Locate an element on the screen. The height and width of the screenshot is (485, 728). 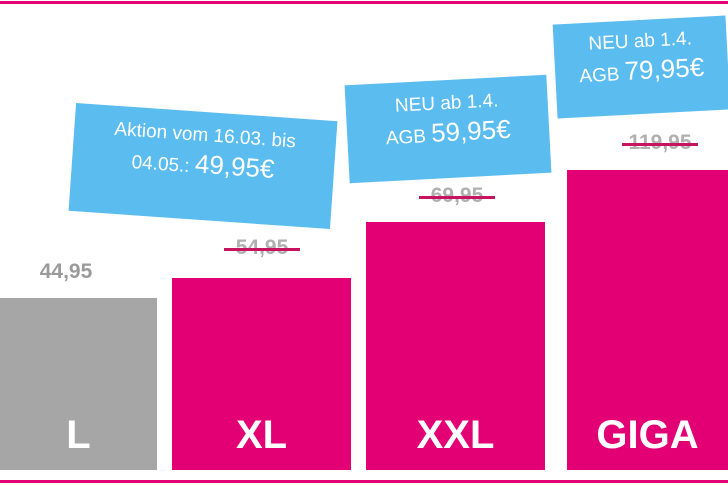
price: 44,95 is located at coordinates (66, 271).